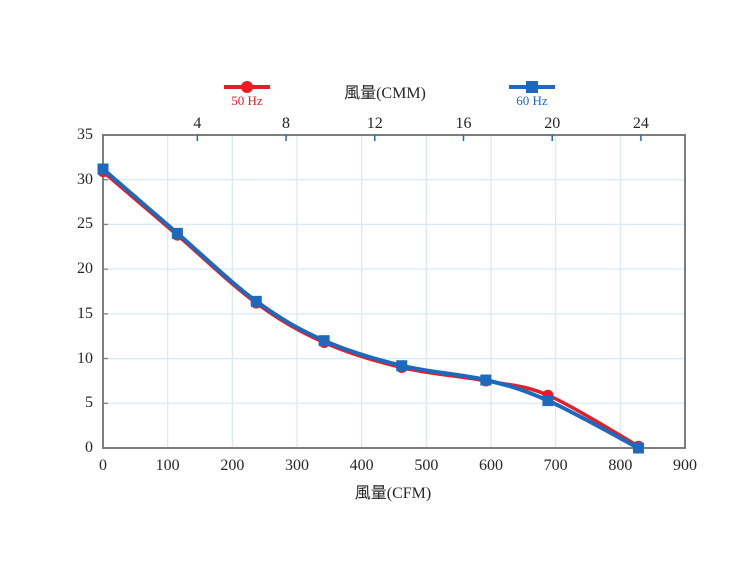  I want to click on x-tick-label: 700, so click(555, 465).